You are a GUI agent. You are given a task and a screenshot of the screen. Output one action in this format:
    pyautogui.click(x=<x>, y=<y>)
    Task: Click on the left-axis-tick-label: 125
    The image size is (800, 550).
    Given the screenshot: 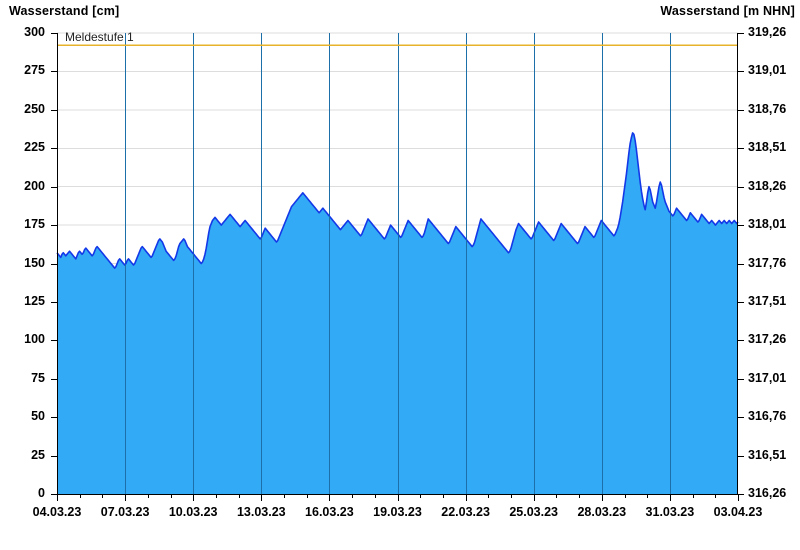 What is the action you would take?
    pyautogui.click(x=34, y=300)
    